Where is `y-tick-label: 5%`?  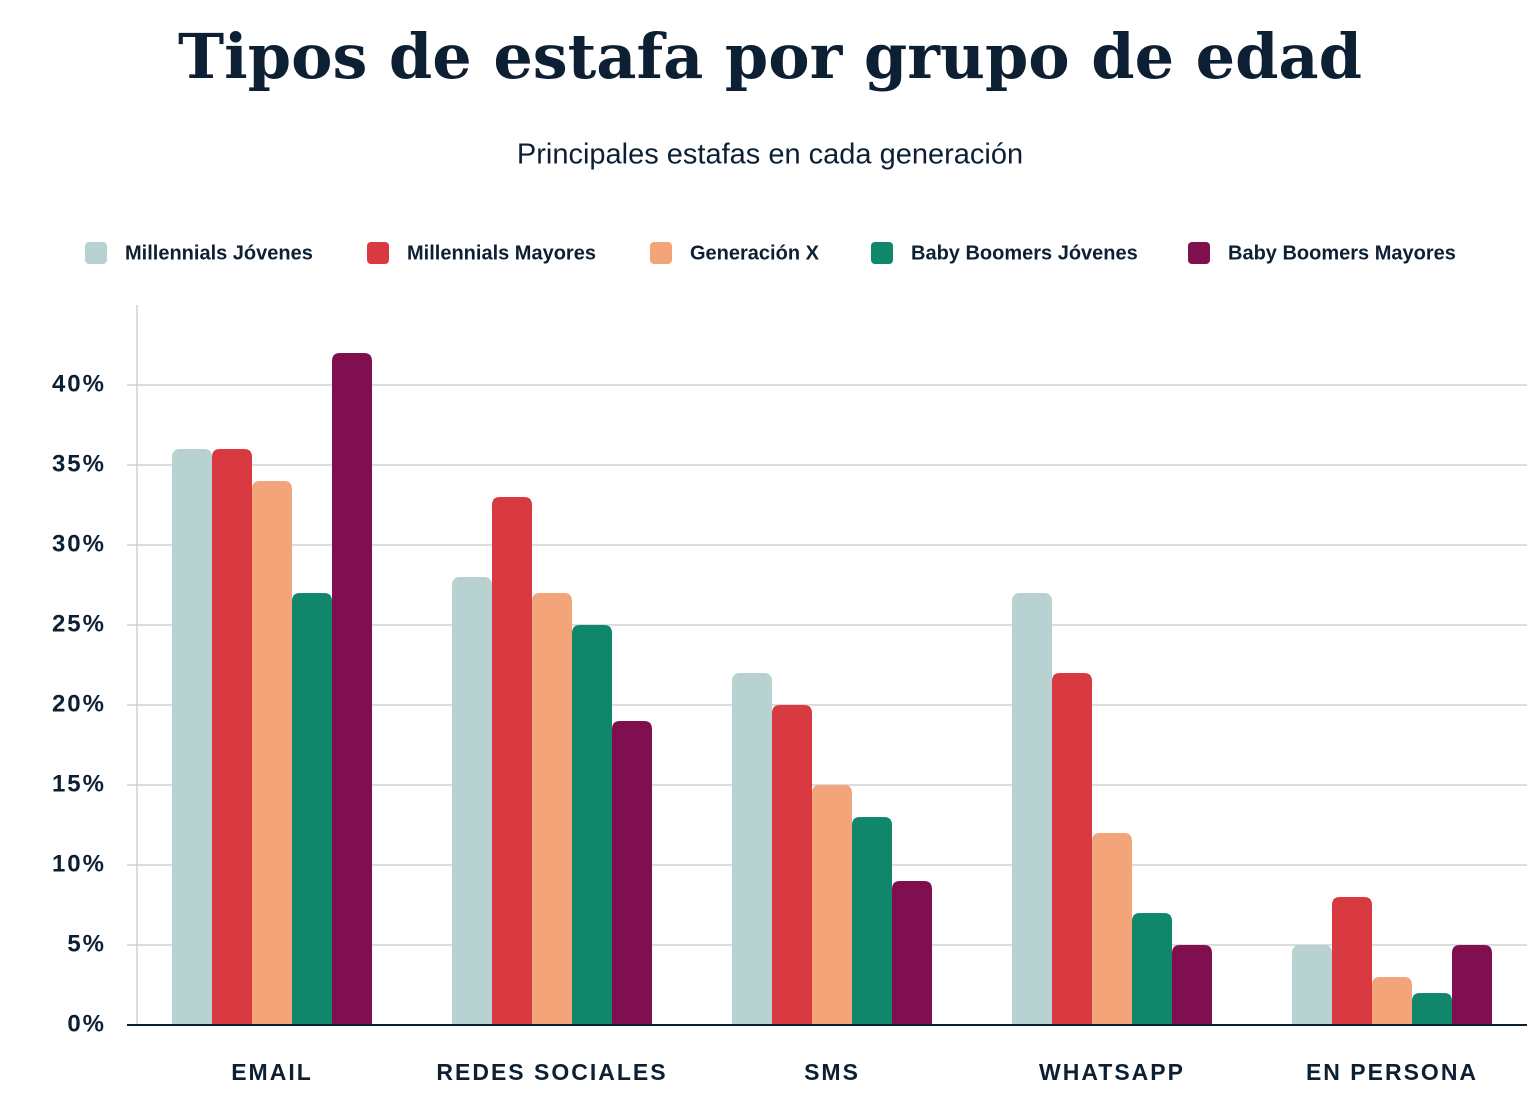 y-tick-label: 5% is located at coordinates (86, 943).